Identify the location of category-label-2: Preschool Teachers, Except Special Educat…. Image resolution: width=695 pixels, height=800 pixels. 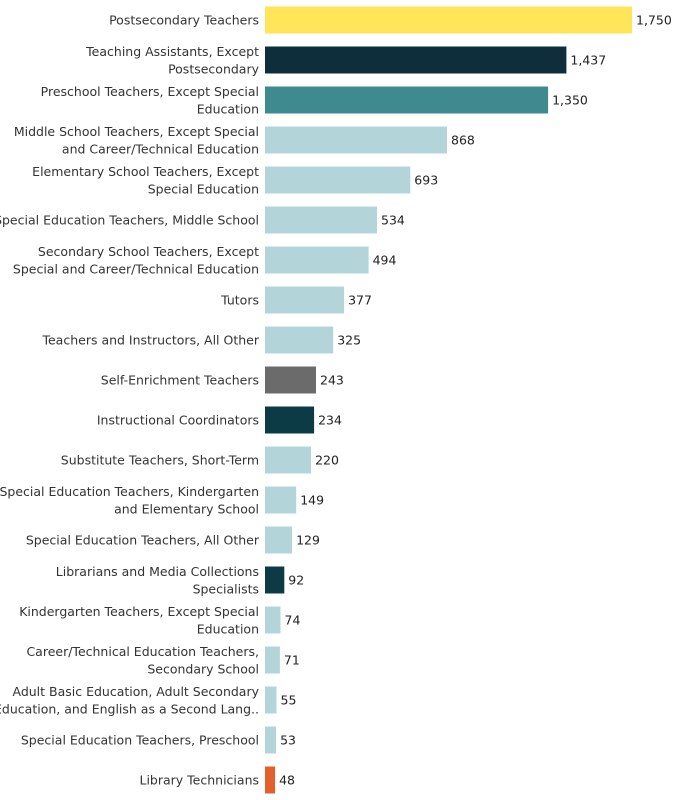
(150, 100).